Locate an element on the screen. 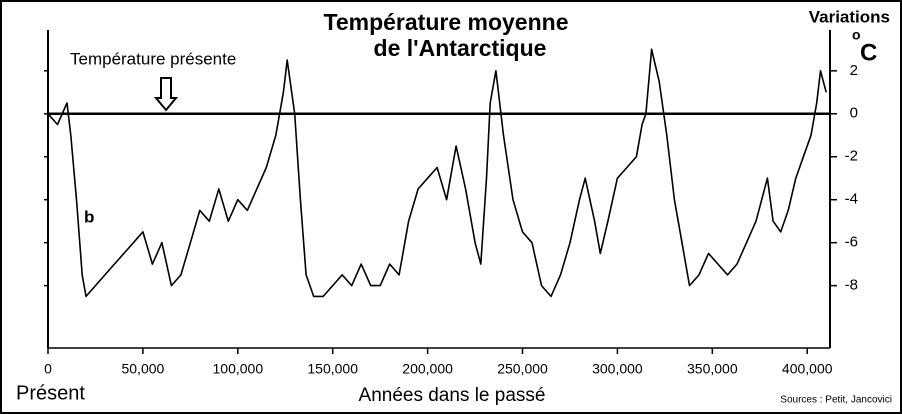 The height and width of the screenshot is (414, 902). x-tick-label: 0 is located at coordinates (48, 369).